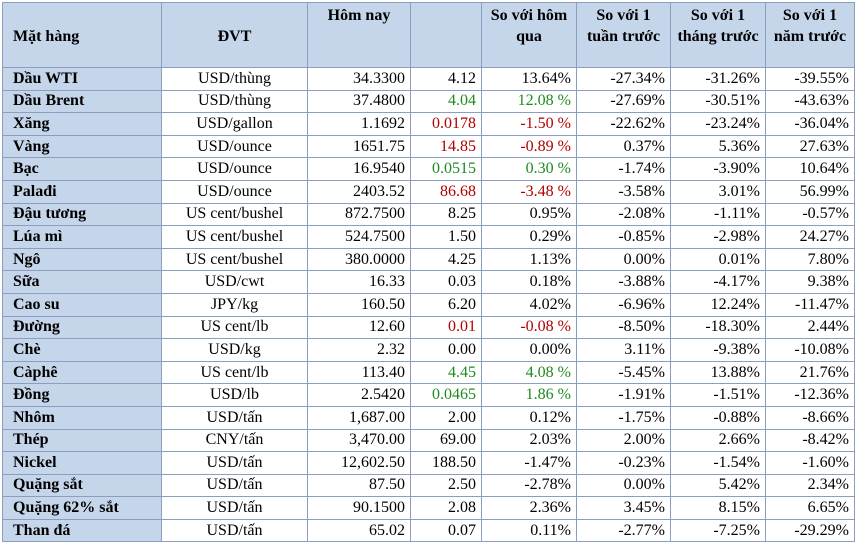 The height and width of the screenshot is (552, 861). What do you see at coordinates (623, 440) in the screenshot?
I see `vs-week-cell: 2.00%` at bounding box center [623, 440].